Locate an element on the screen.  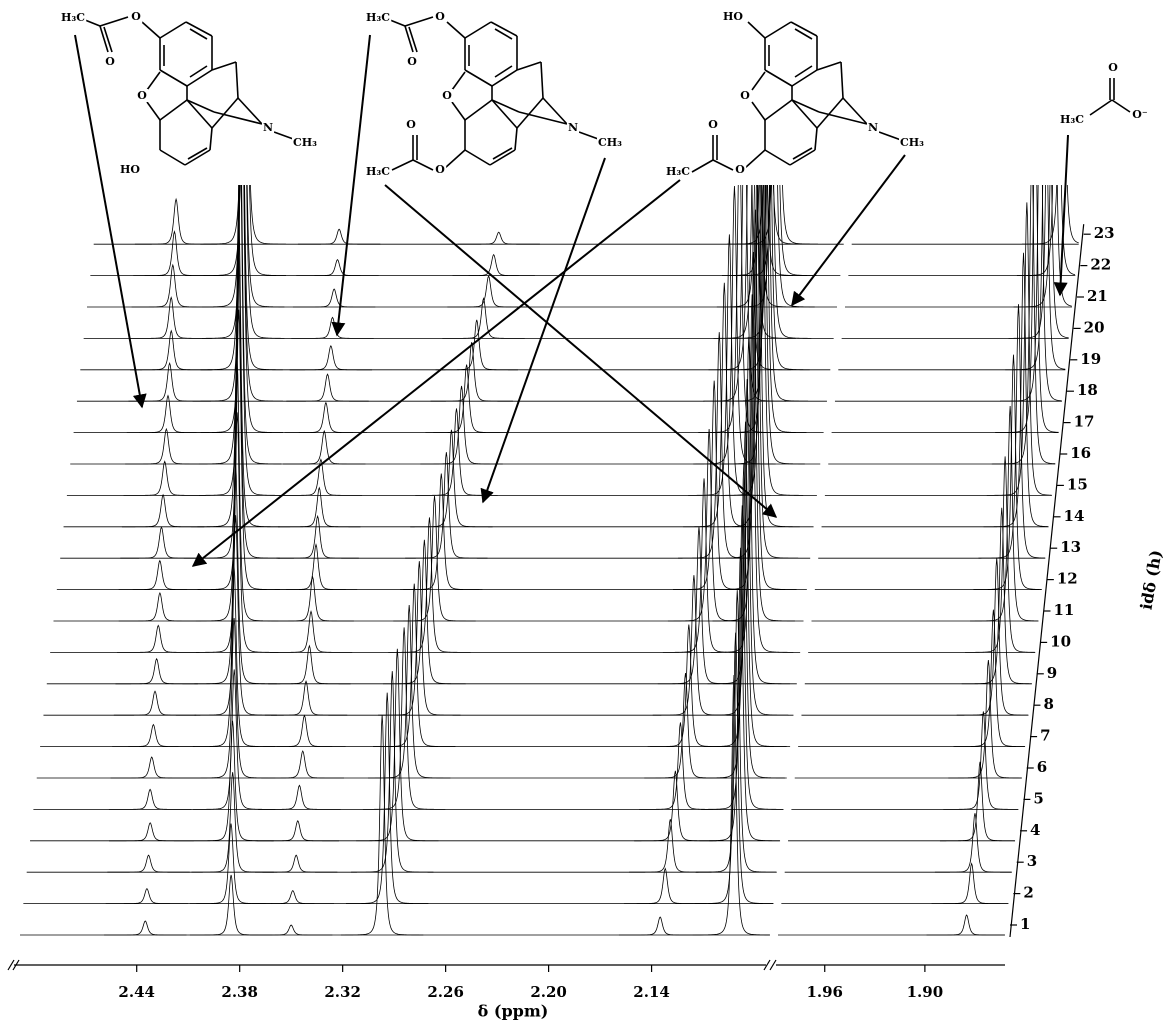
z-tick-label: 11 is located at coordinates (1064, 610).